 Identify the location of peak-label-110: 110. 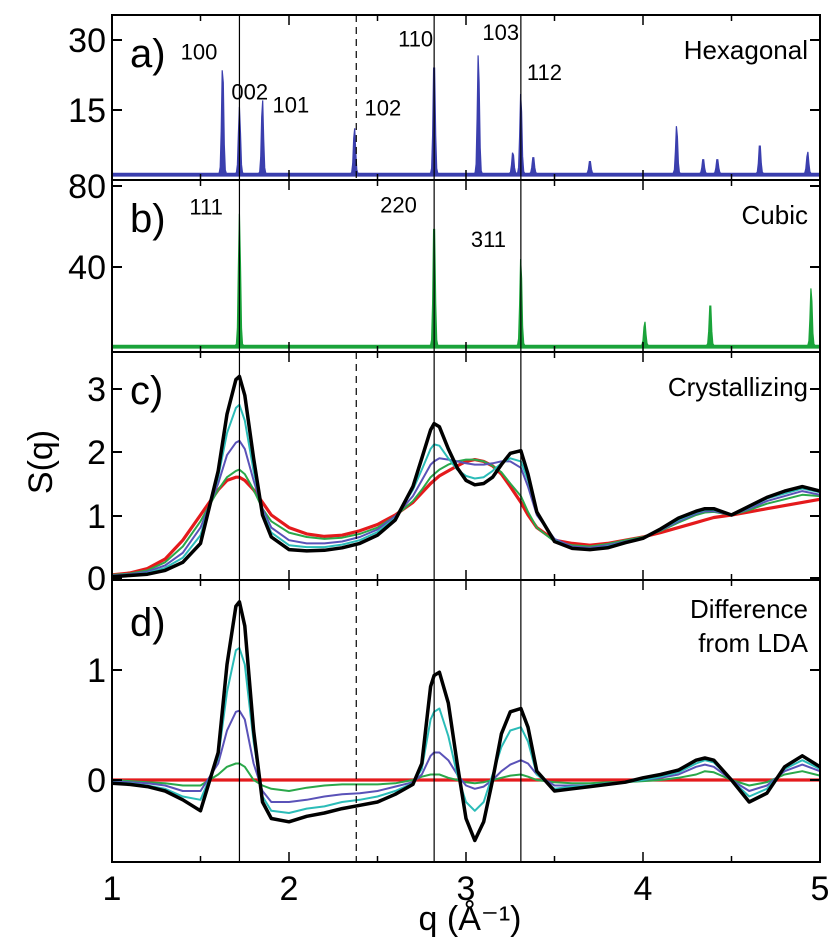
(415, 38).